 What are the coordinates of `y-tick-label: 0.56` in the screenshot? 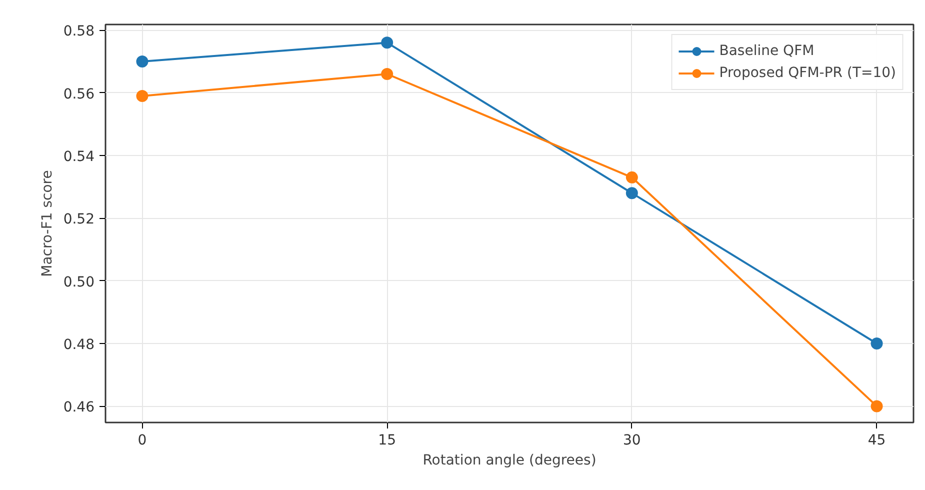 It's located at (79, 94).